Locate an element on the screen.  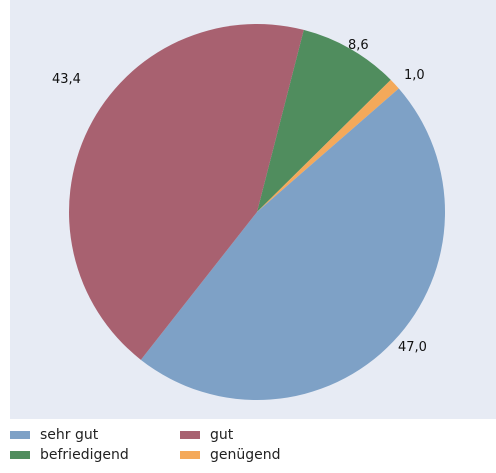
slice-label-gut: 43,4 is located at coordinates (66, 79).